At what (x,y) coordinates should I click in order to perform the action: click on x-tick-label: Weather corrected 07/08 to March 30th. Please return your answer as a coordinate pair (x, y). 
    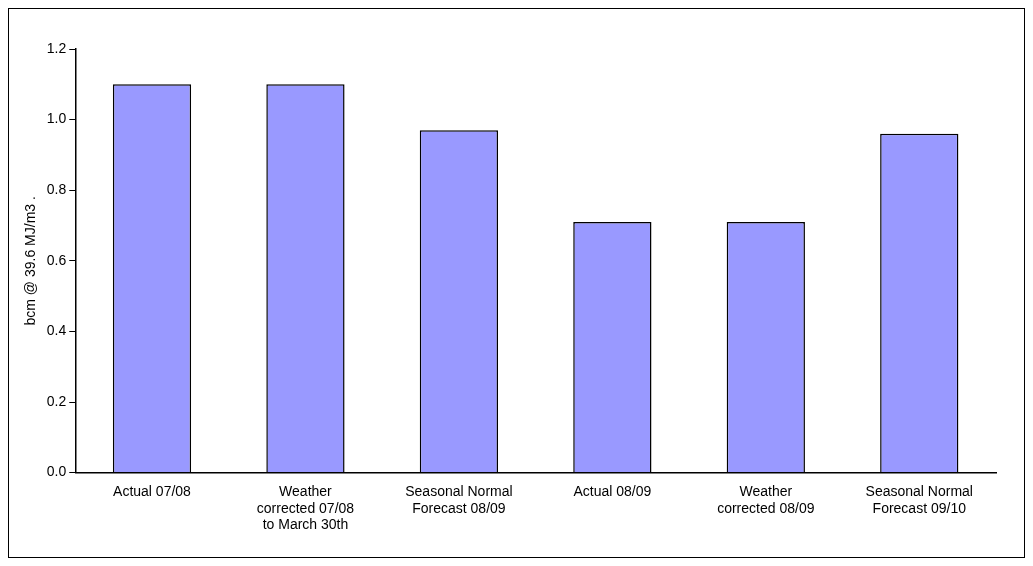
    Looking at the image, I should click on (305, 507).